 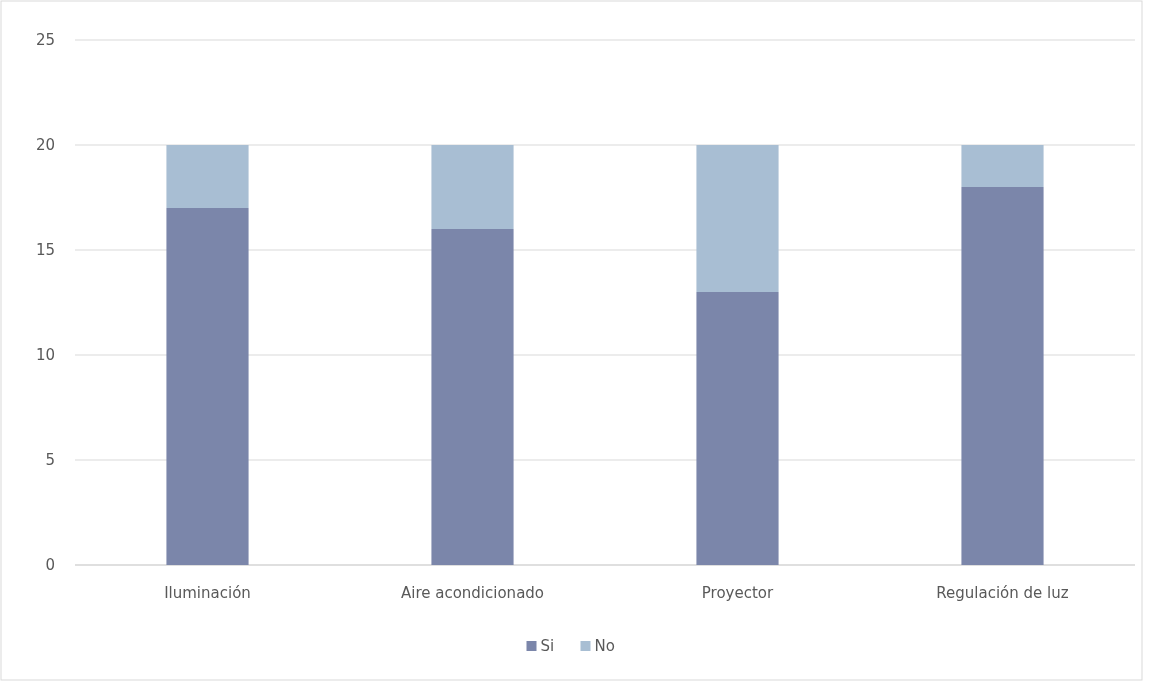 What do you see at coordinates (50, 460) in the screenshot?
I see `y-tick-label: 5` at bounding box center [50, 460].